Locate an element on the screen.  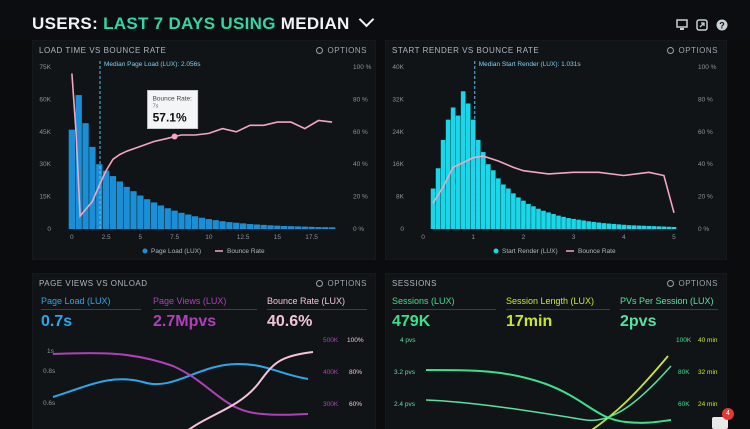
metric-value: 40.6% is located at coordinates (290, 321).